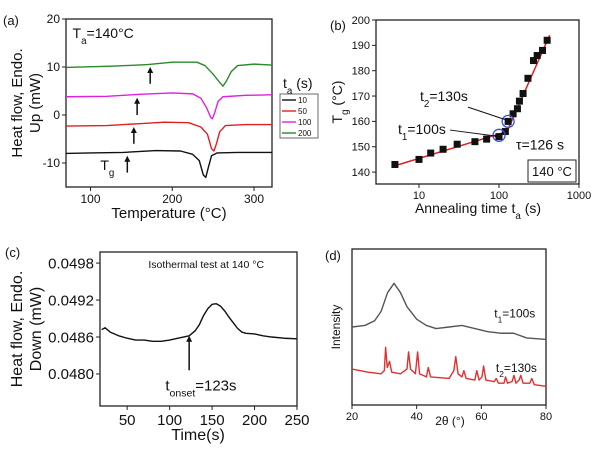 This screenshot has height=449, width=600. What do you see at coordinates (35, 103) in the screenshot?
I see `y-axis-label: Up (mW)` at bounding box center [35, 103].